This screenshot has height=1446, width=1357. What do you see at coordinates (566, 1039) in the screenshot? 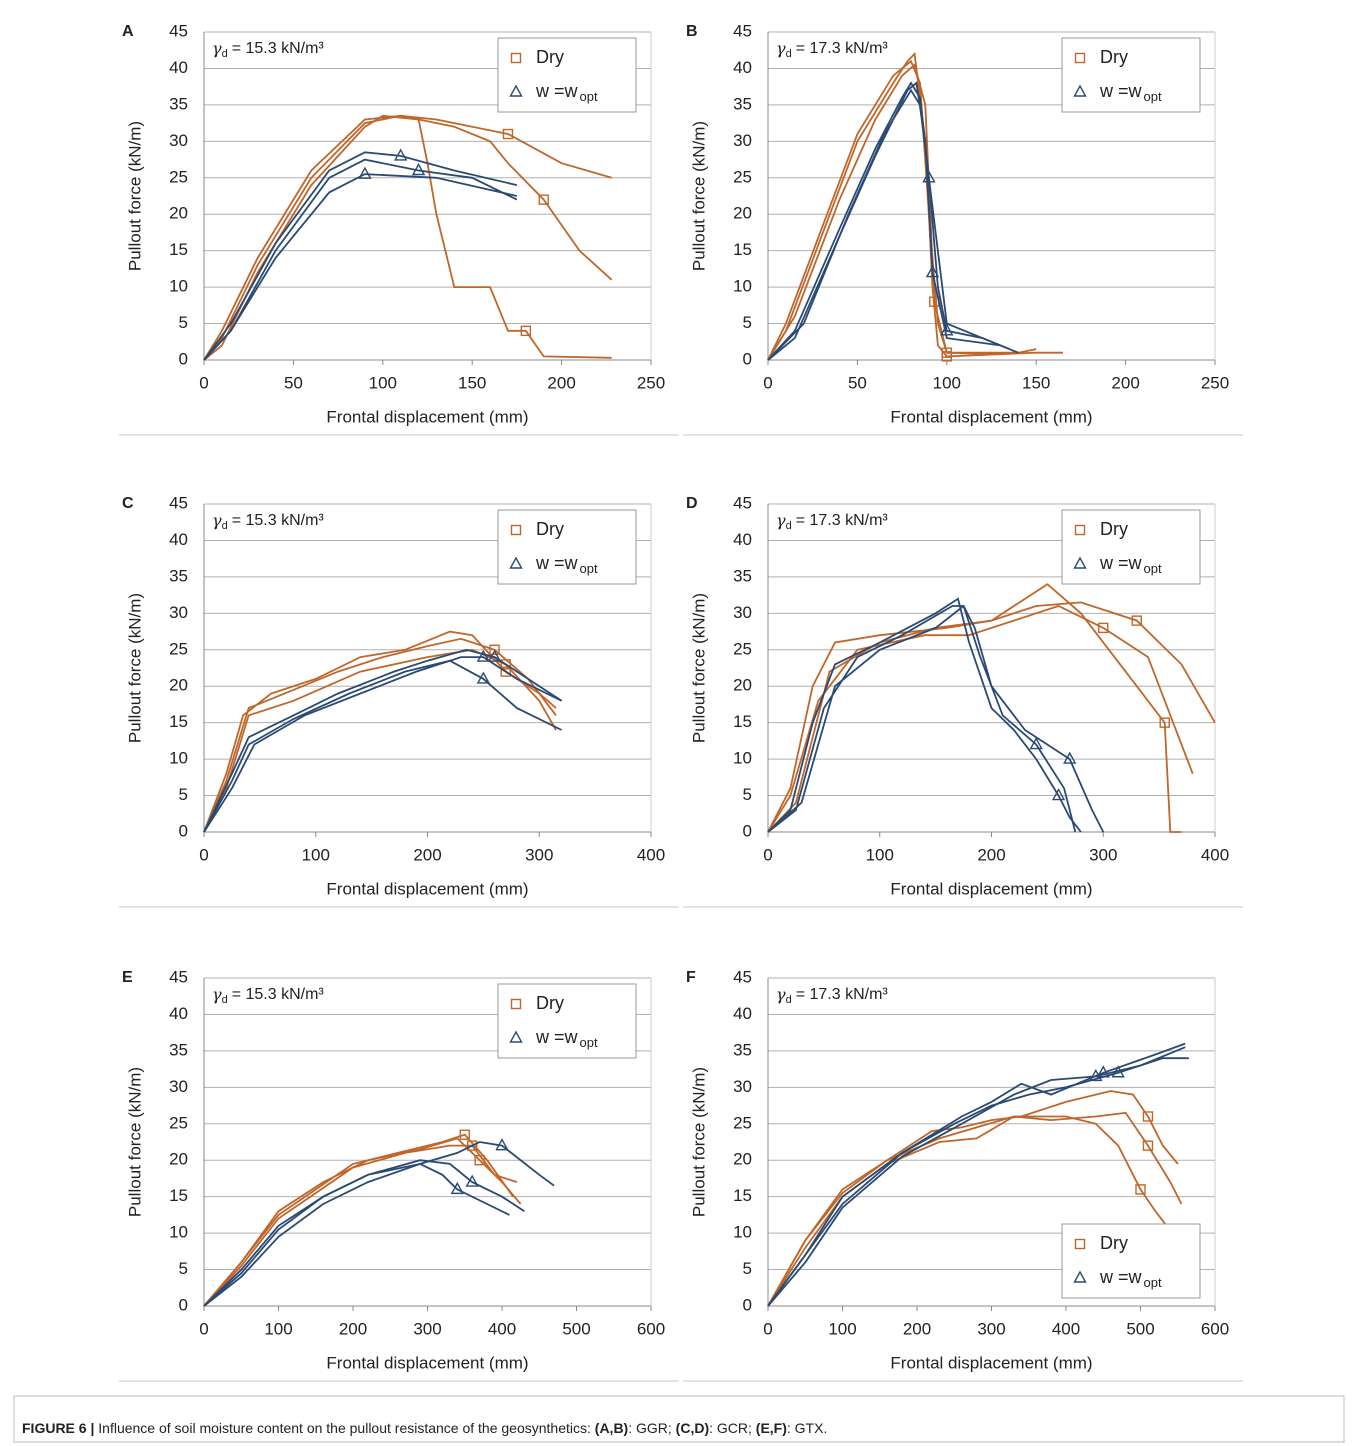
I see `legend-label: w =w opt` at bounding box center [566, 1039].